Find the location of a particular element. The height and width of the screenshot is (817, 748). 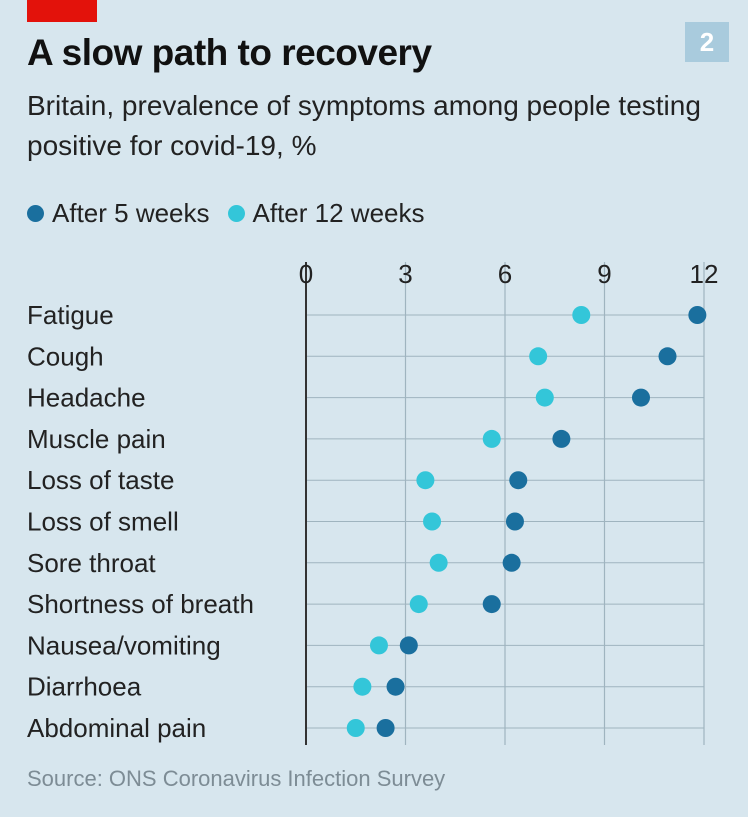

x-tick-label: 9 is located at coordinates (604, 274).